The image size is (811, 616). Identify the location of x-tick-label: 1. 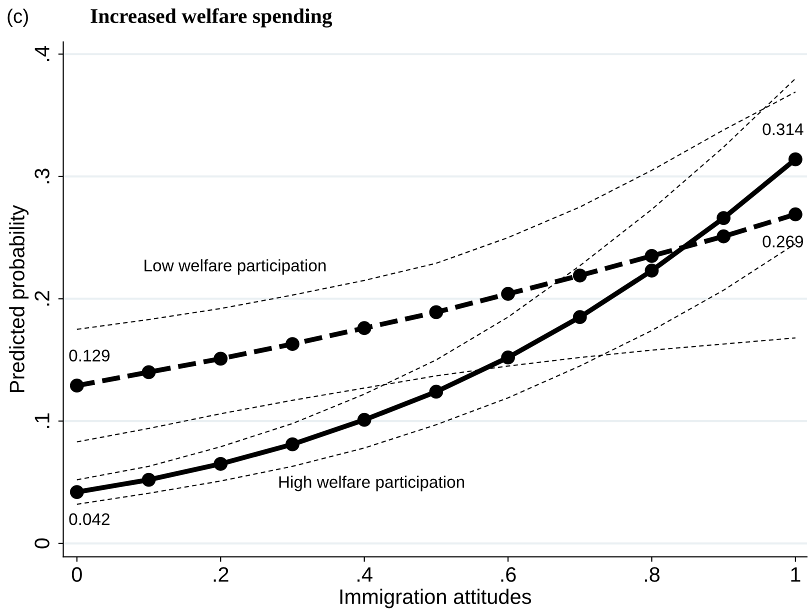
(795, 574).